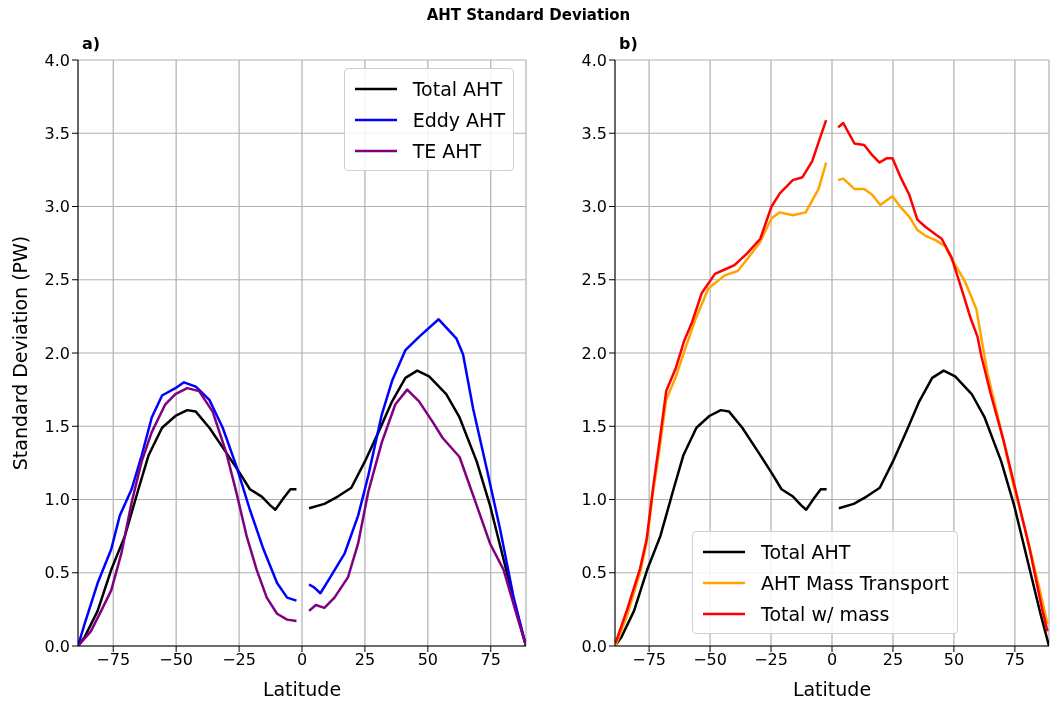 This screenshot has width=1057, height=701. Describe the element at coordinates (528, 15) in the screenshot. I see `chart-title: AHT Standard Deviation` at that location.